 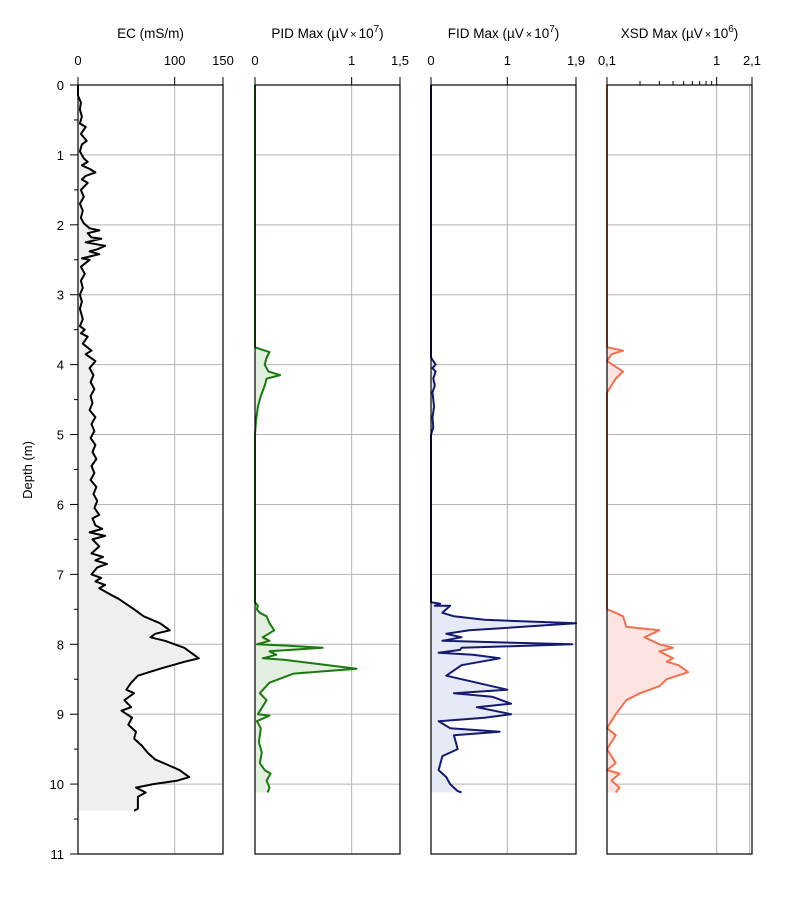 What do you see at coordinates (731, 29) in the screenshot?
I see `panel-title-exponent: 6` at bounding box center [731, 29].